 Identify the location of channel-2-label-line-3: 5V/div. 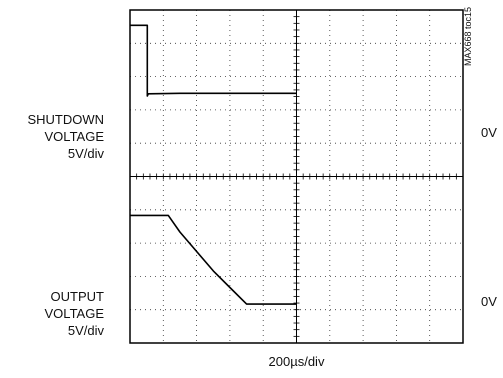
(85, 330).